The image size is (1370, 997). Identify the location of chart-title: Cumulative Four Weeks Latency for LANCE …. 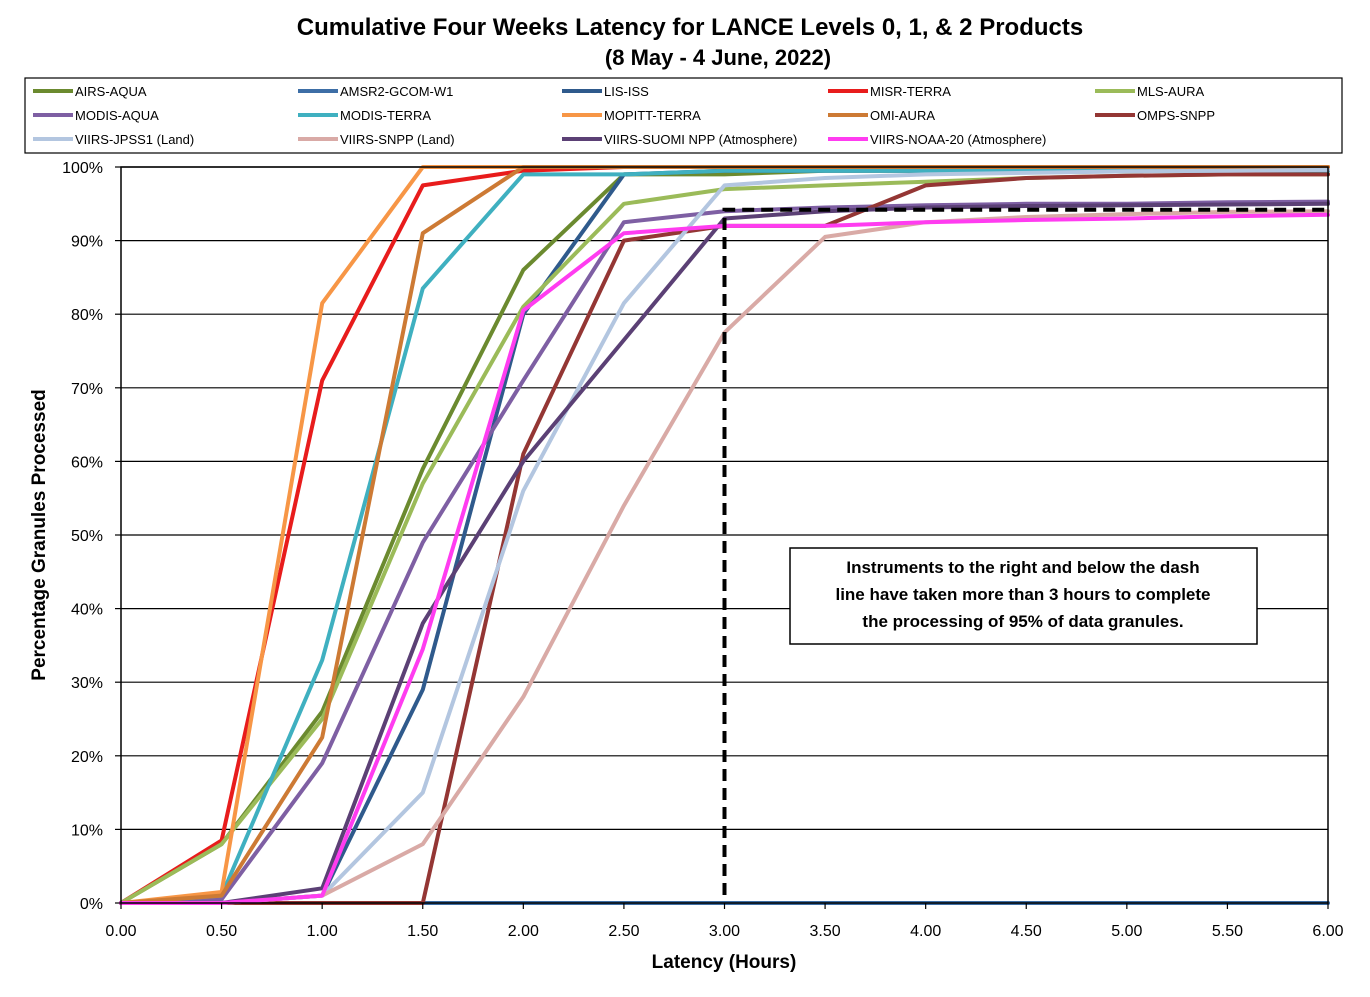
(690, 27).